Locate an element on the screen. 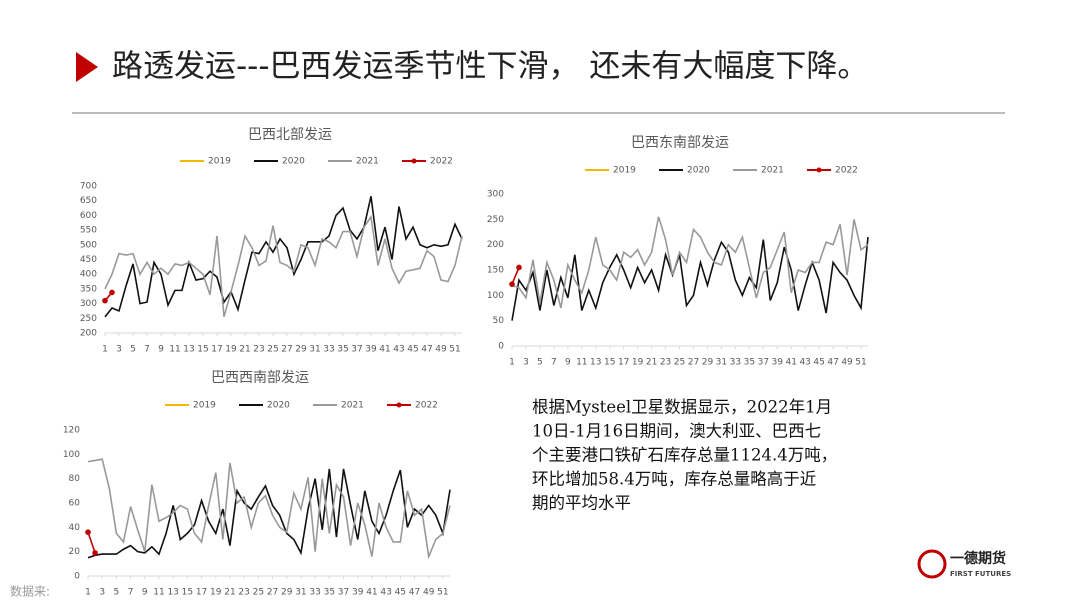 This screenshot has height=608, width=1080. y-tick-label: 100 is located at coordinates (495, 296).